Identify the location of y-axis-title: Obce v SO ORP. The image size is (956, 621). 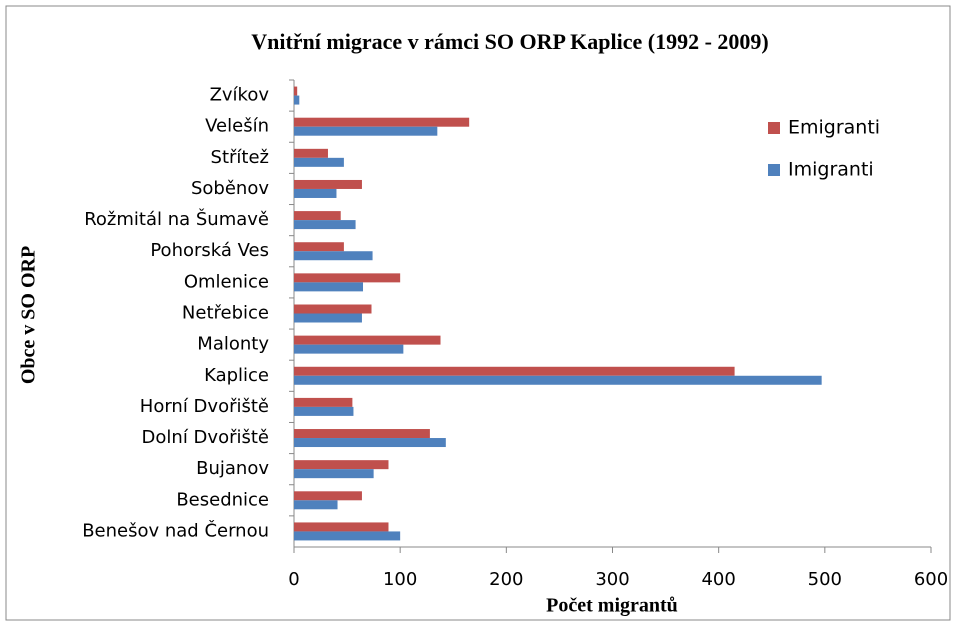
(29, 315).